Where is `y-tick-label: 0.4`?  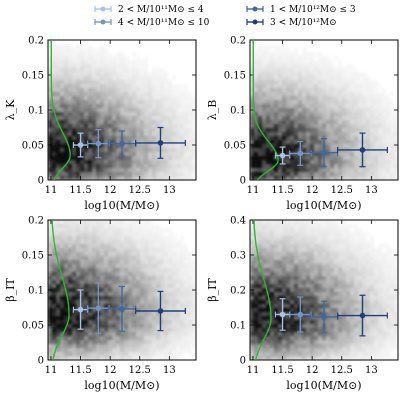 y-tick-label: 0.4 is located at coordinates (238, 221).